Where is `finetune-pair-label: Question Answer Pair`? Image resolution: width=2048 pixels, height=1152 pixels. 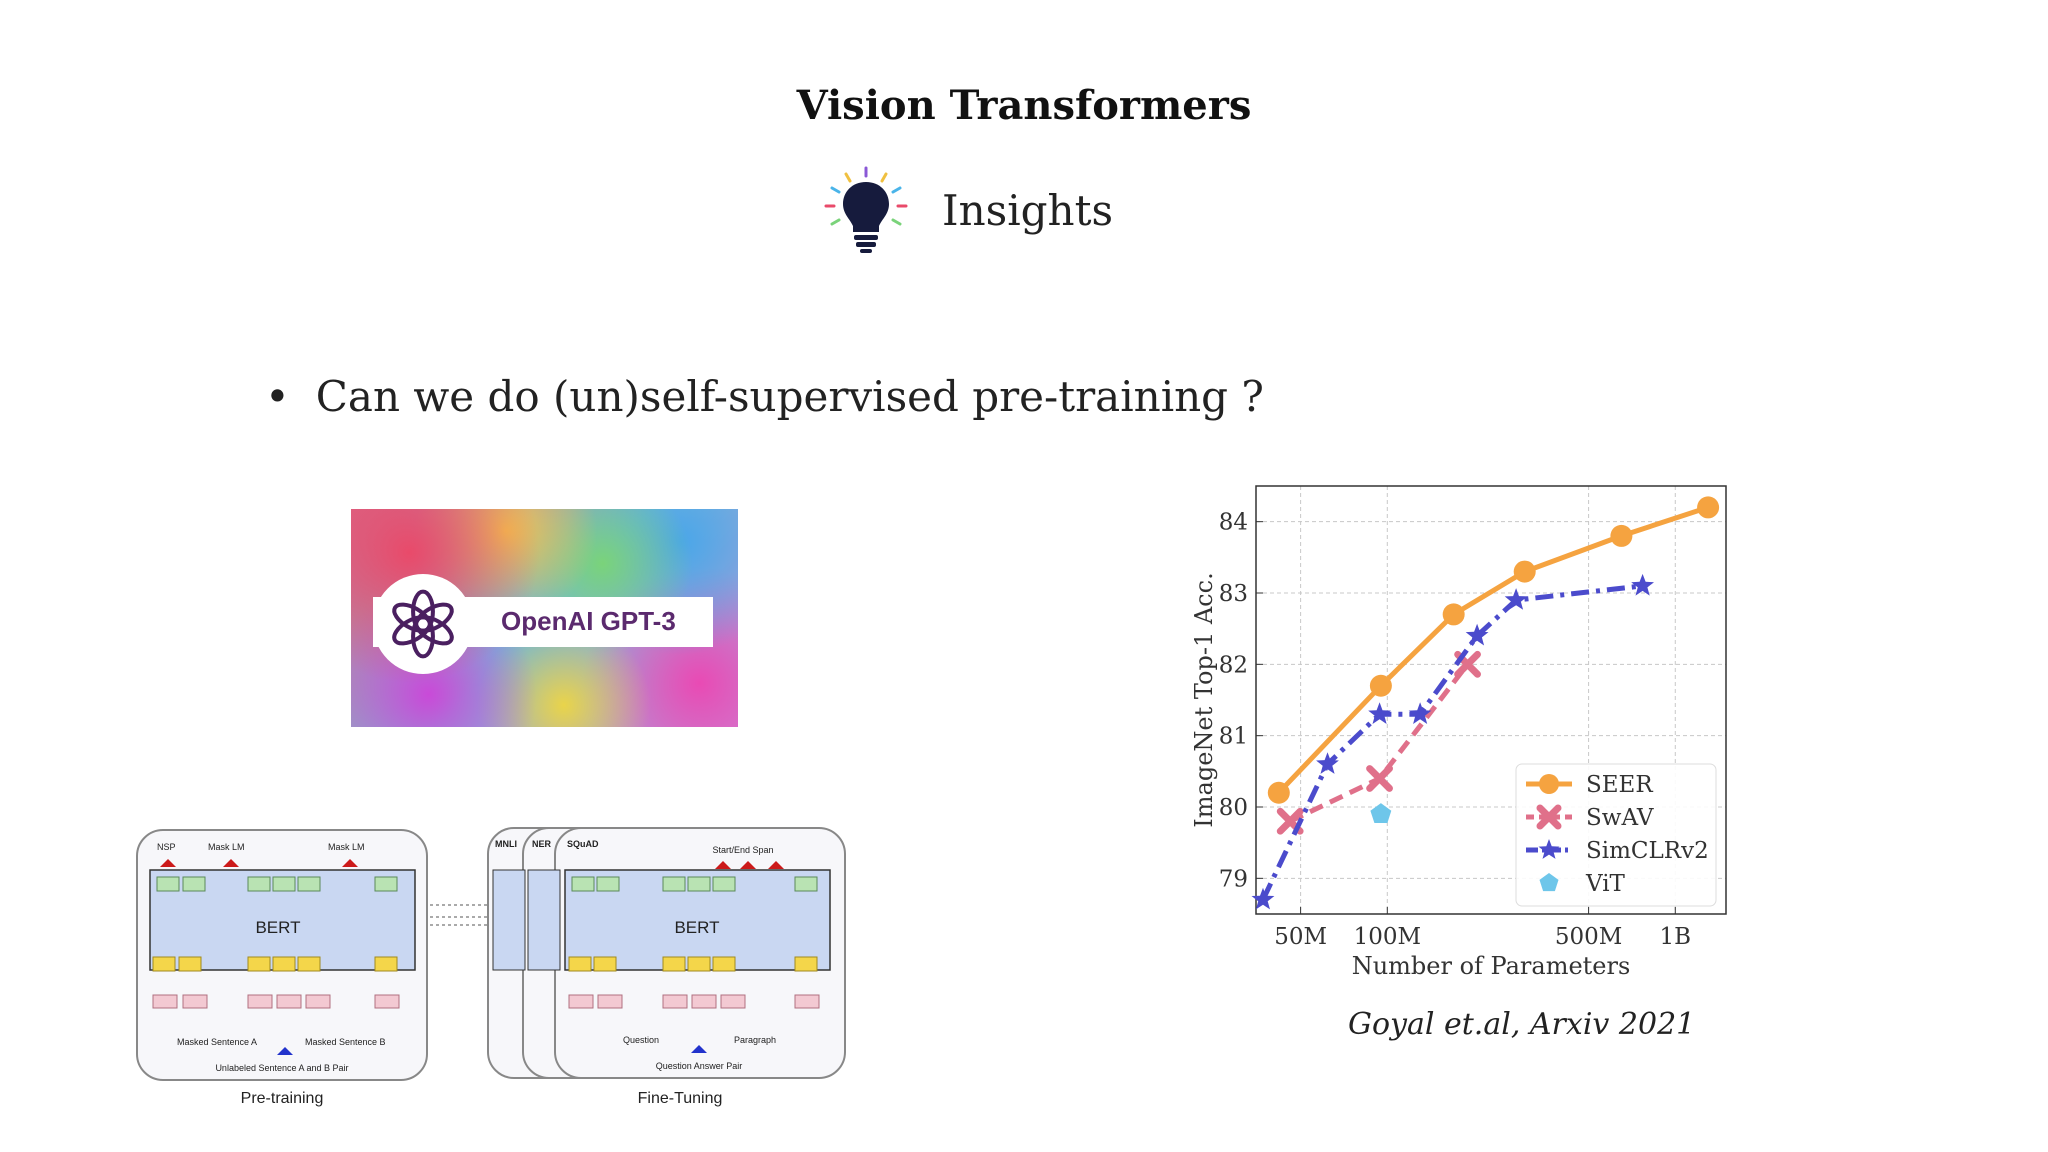 finetune-pair-label: Question Answer Pair is located at coordinates (699, 1066).